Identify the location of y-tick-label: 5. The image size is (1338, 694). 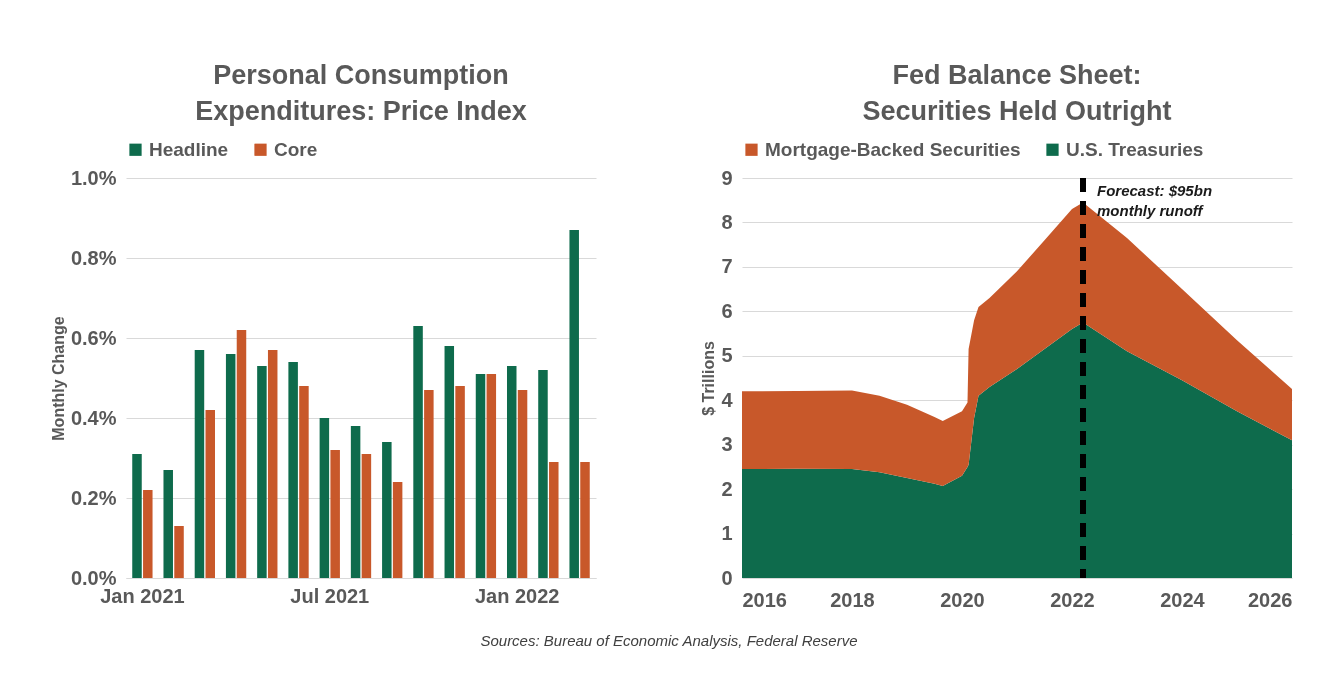
(727, 355).